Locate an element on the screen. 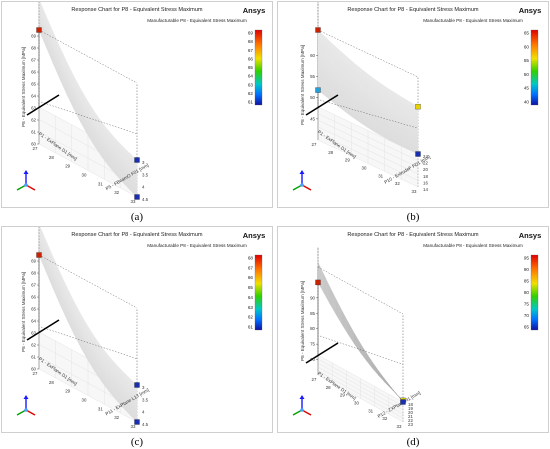 This screenshot has width=550, height=449. colorbar-tick-label: 63 is located at coordinates (251, 307).